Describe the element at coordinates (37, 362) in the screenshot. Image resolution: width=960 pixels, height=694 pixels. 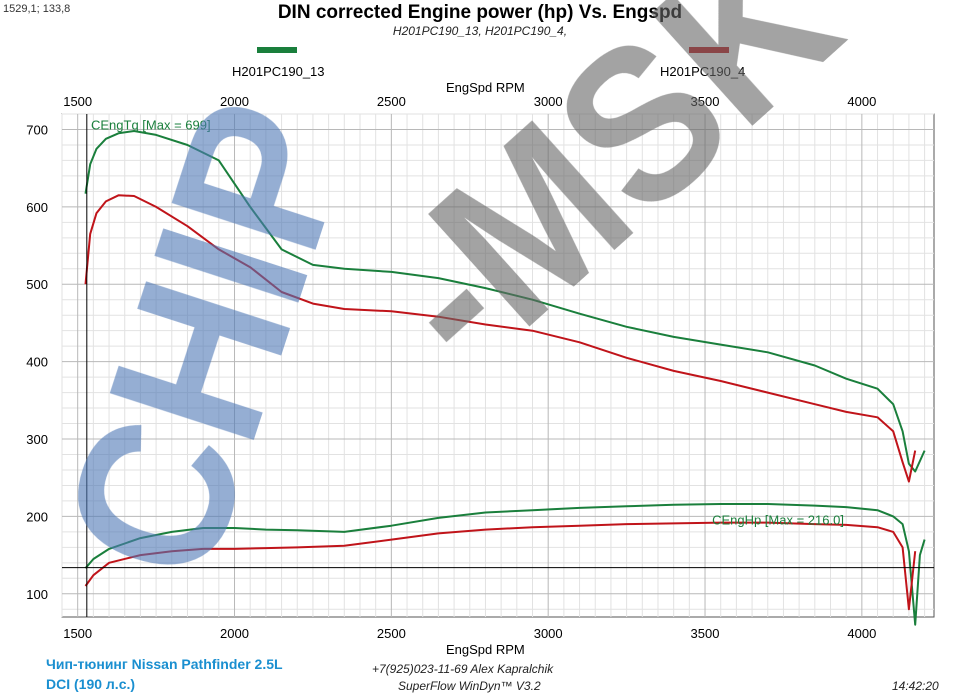
I see `y-tick-label: 400` at that location.